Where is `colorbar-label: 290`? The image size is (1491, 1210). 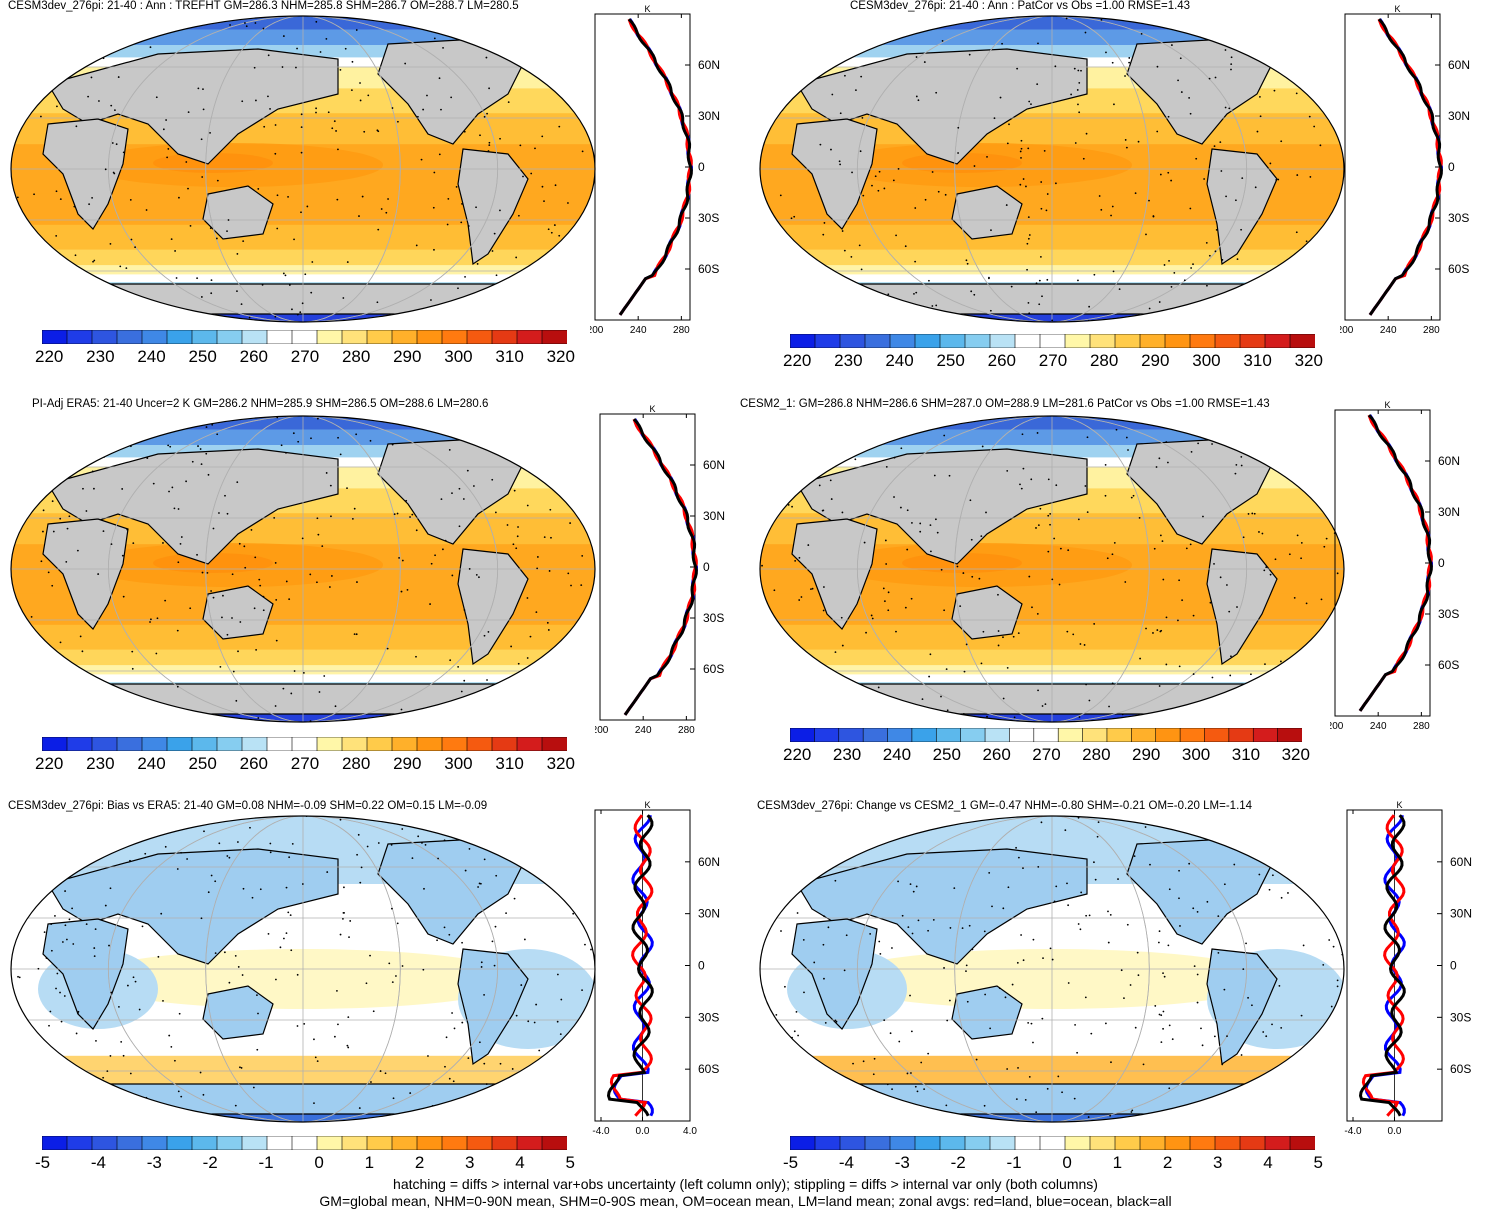
colorbar-label: 290 is located at coordinates (1155, 360).